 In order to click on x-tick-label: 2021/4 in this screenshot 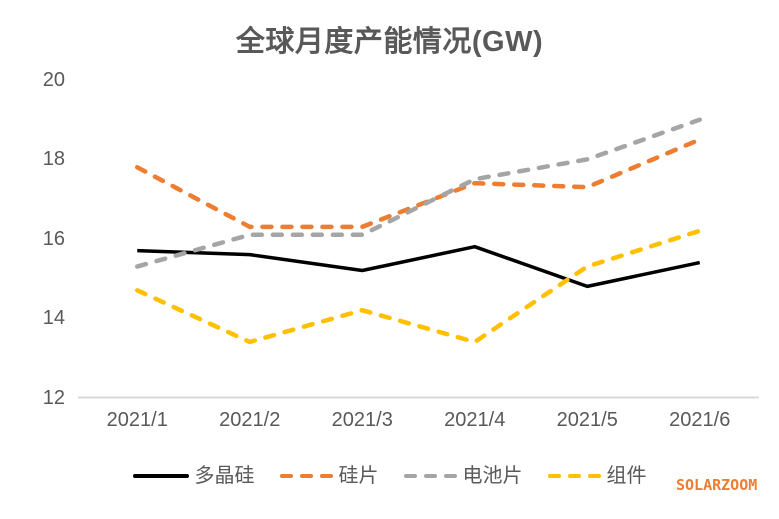, I will do `click(475, 420)`.